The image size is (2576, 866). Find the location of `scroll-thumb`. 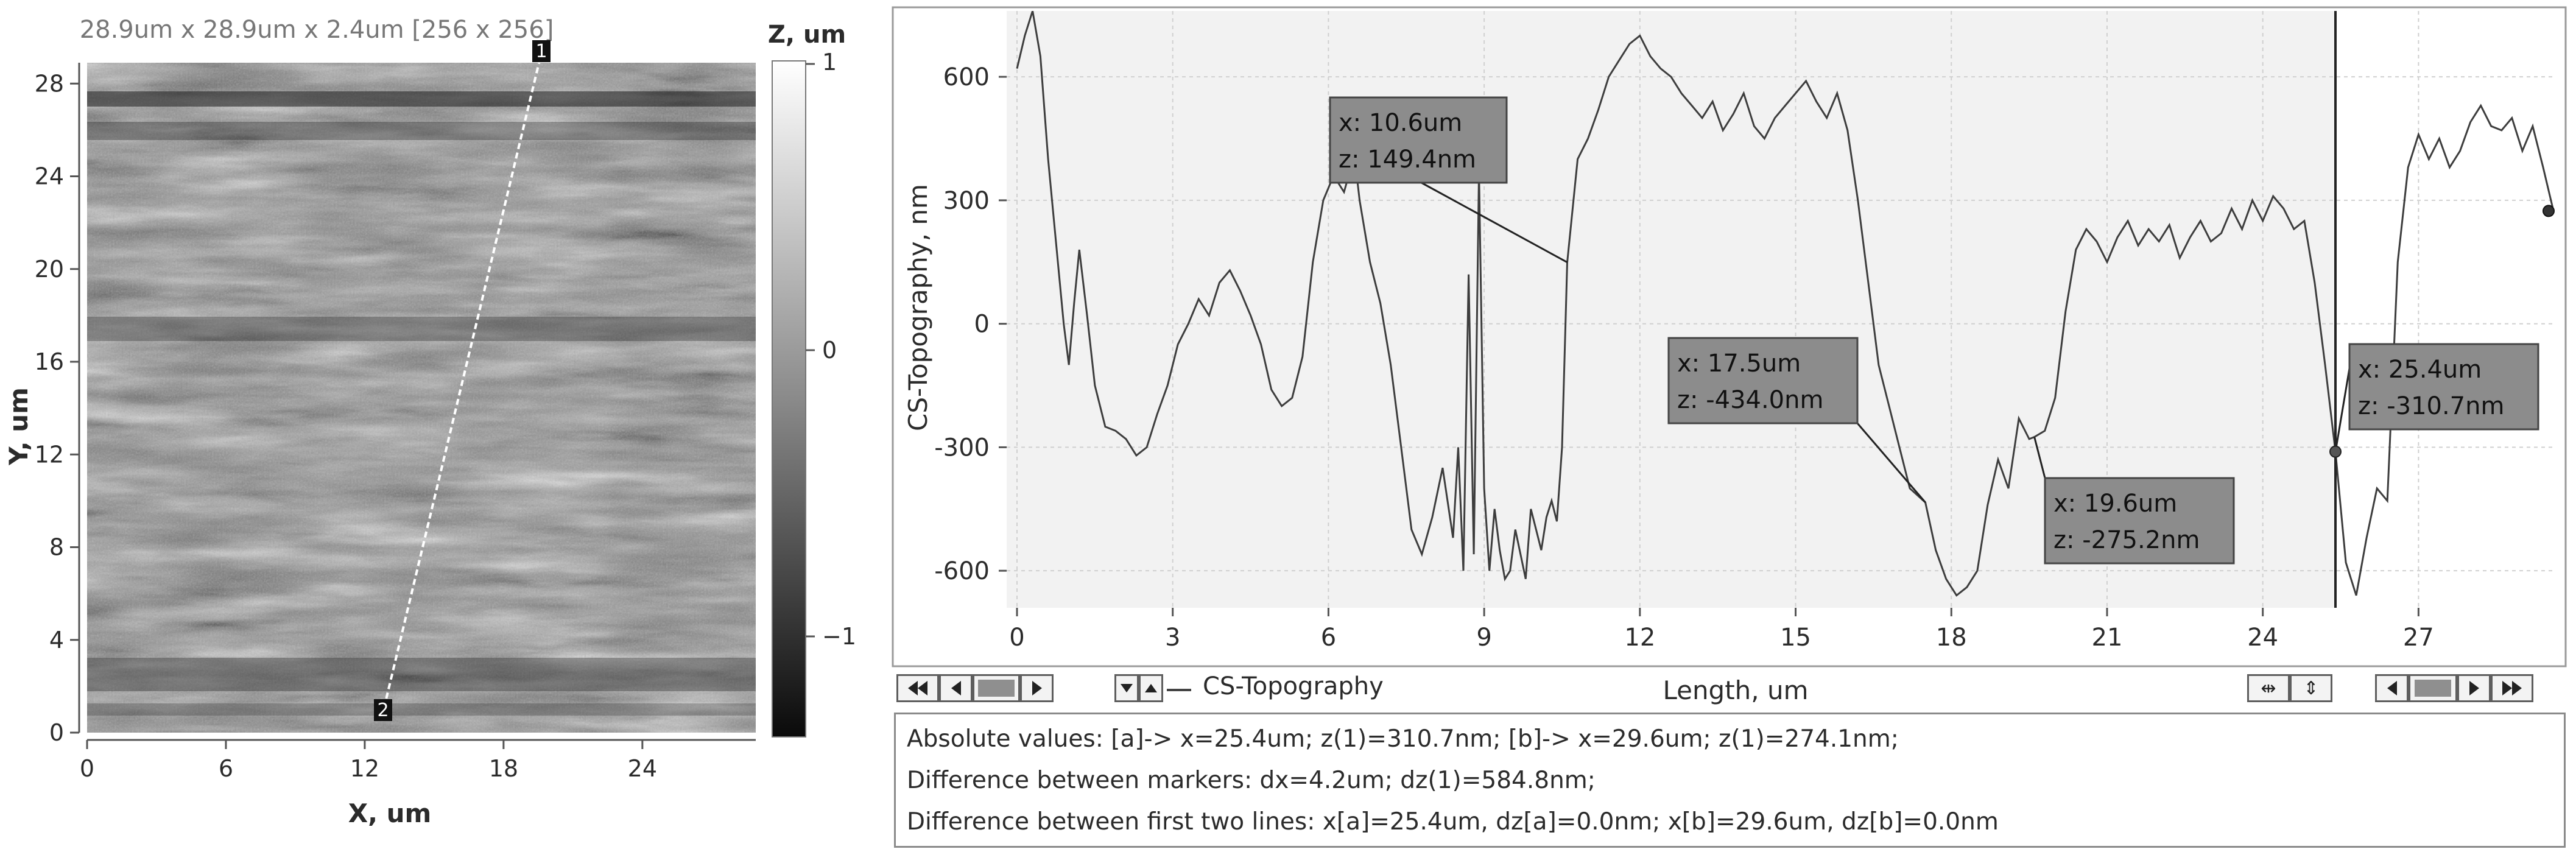

scroll-thumb is located at coordinates (996, 688).